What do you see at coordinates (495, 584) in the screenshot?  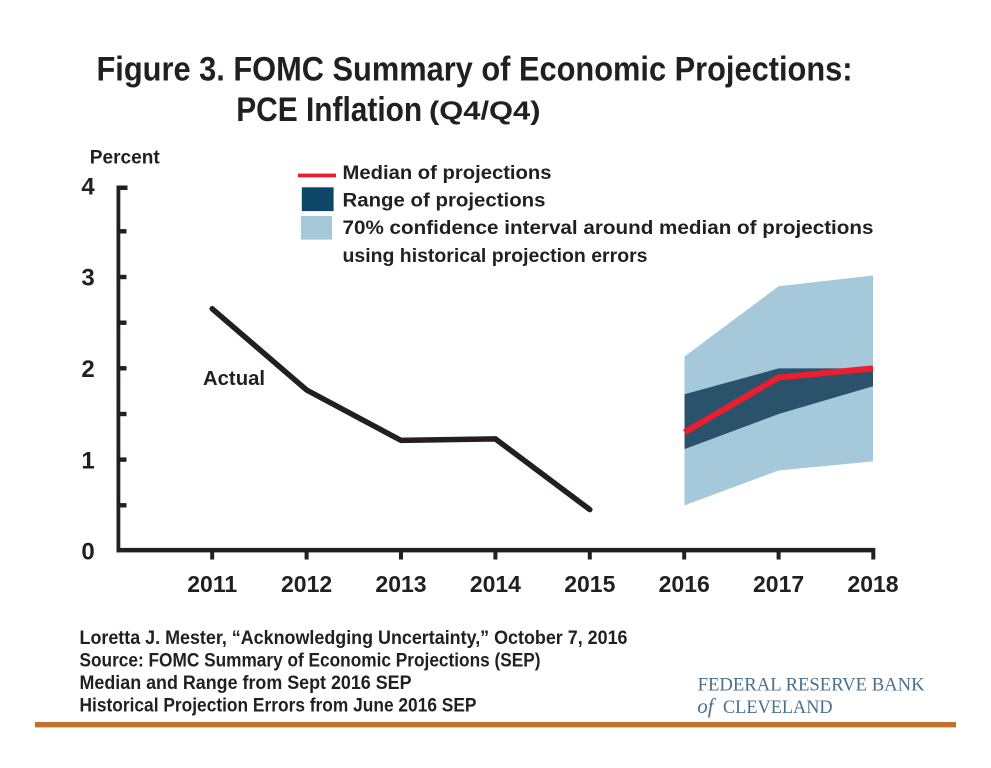 I see `svg-text: 2014` at bounding box center [495, 584].